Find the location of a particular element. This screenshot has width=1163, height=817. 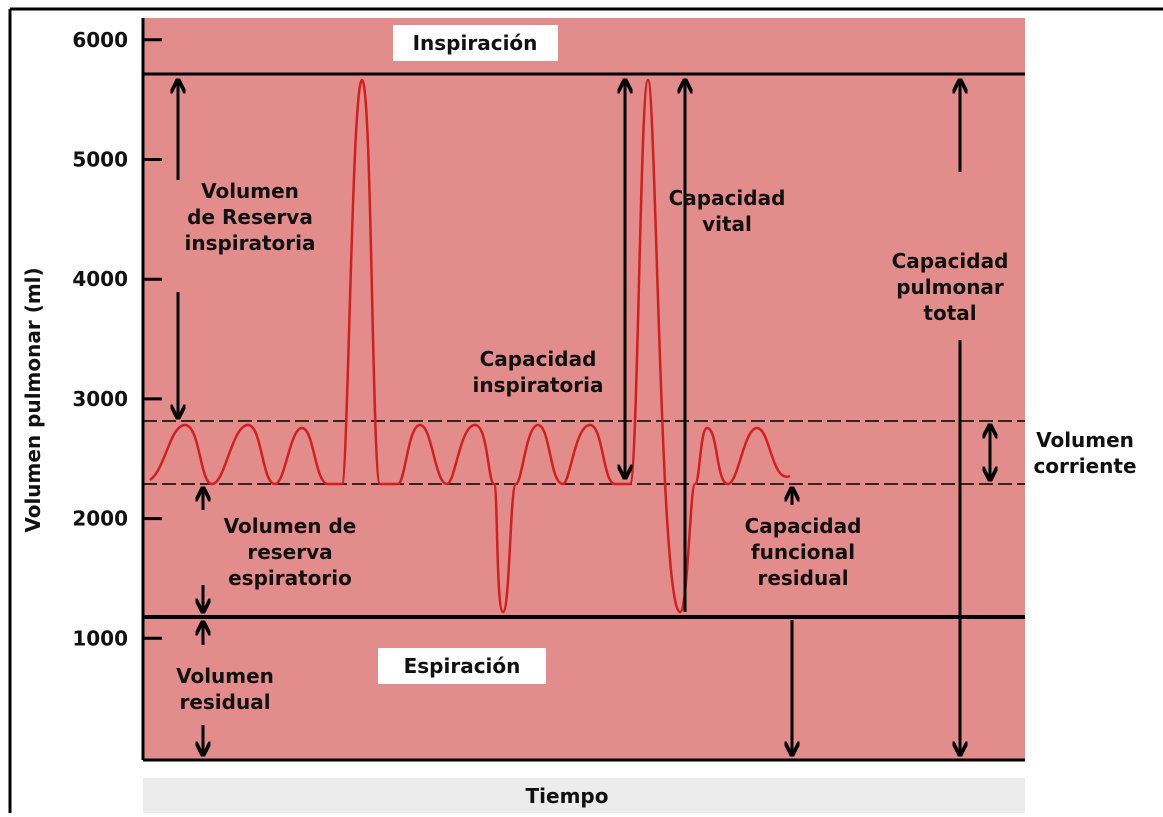

x-bar is located at coordinates (584, 795).